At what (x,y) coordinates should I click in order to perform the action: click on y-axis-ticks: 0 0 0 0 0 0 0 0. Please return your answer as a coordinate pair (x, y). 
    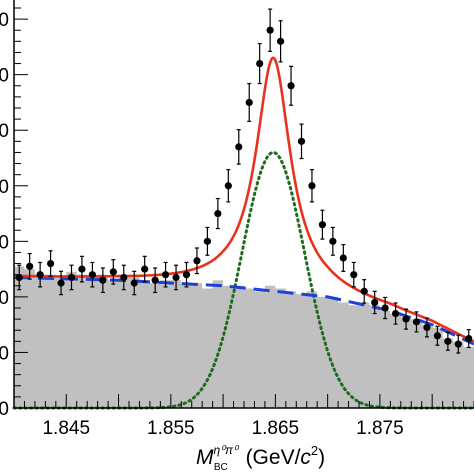
    Looking at the image, I should click on (14, 213).